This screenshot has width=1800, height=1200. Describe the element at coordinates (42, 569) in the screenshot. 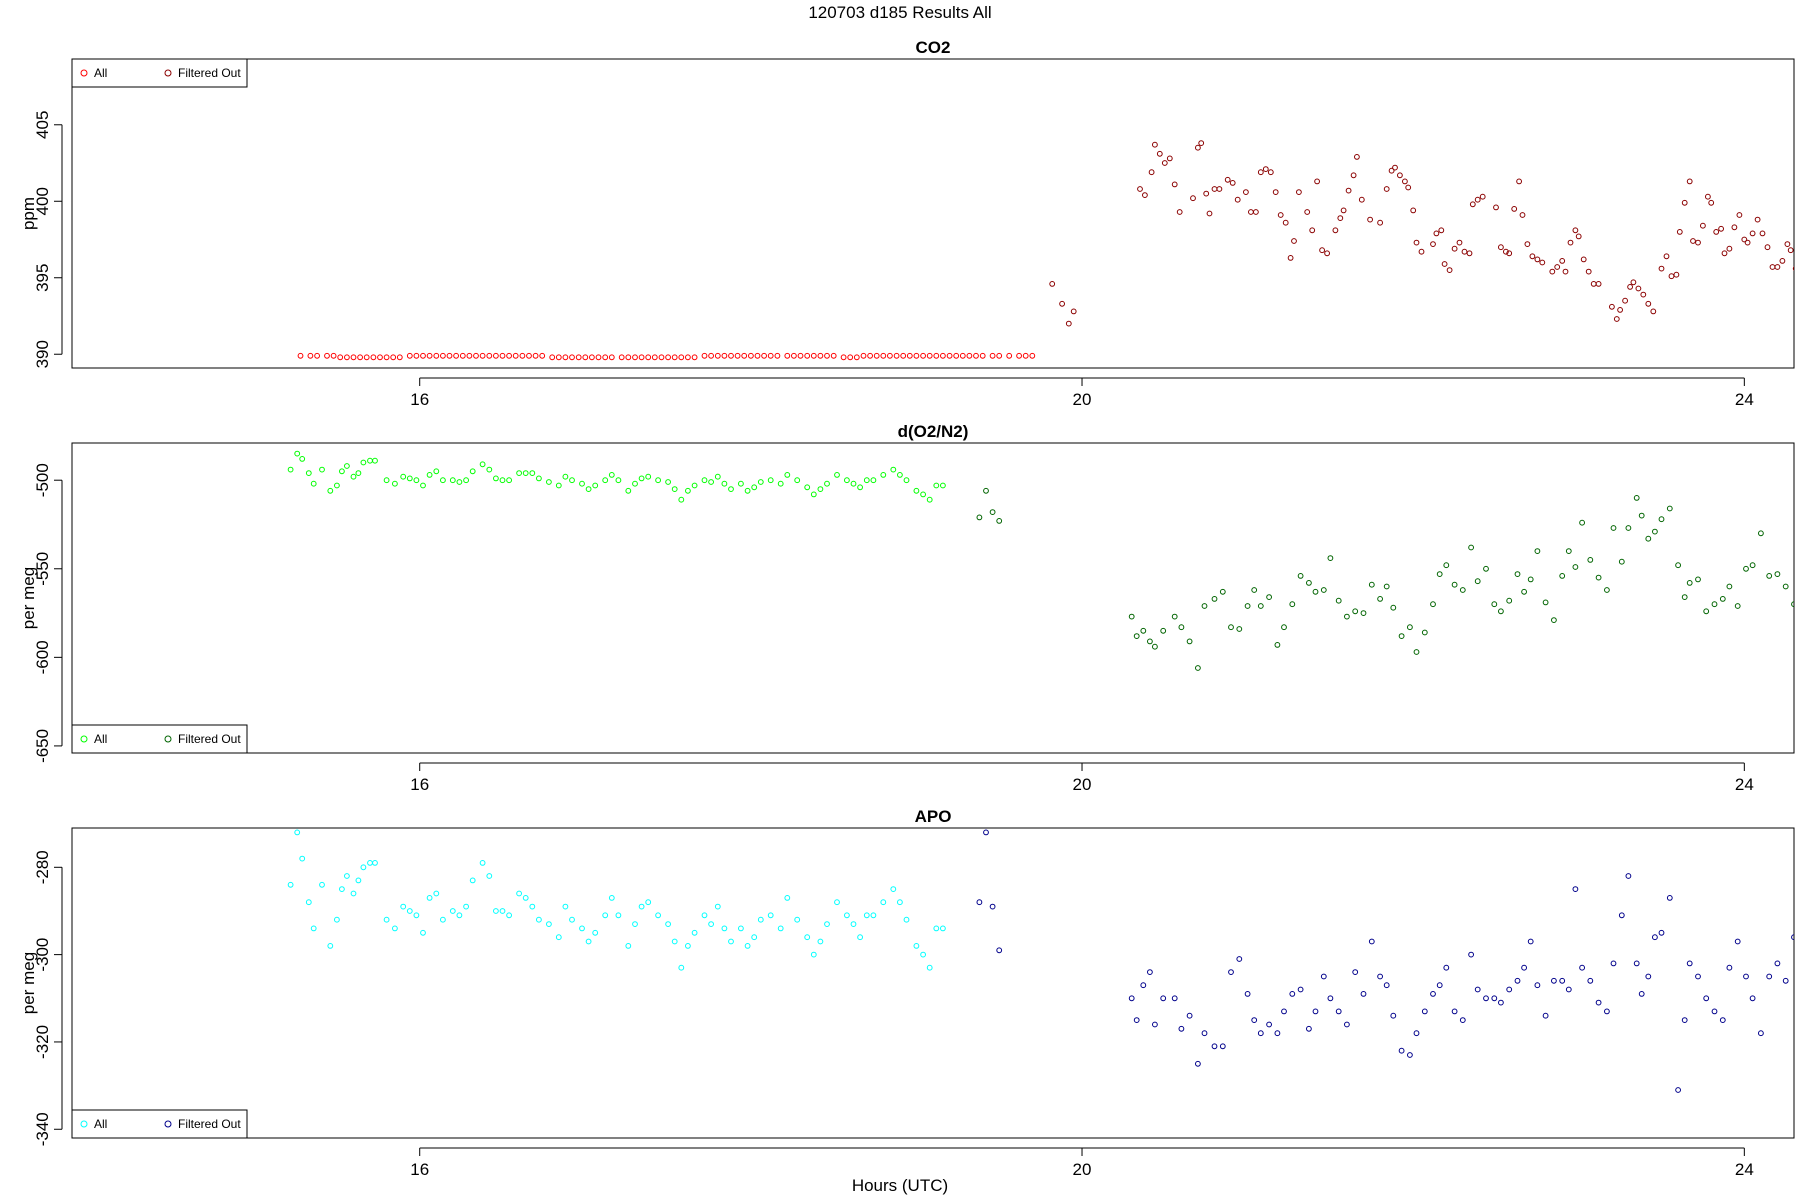

I see `y-tick-label: -550` at that location.